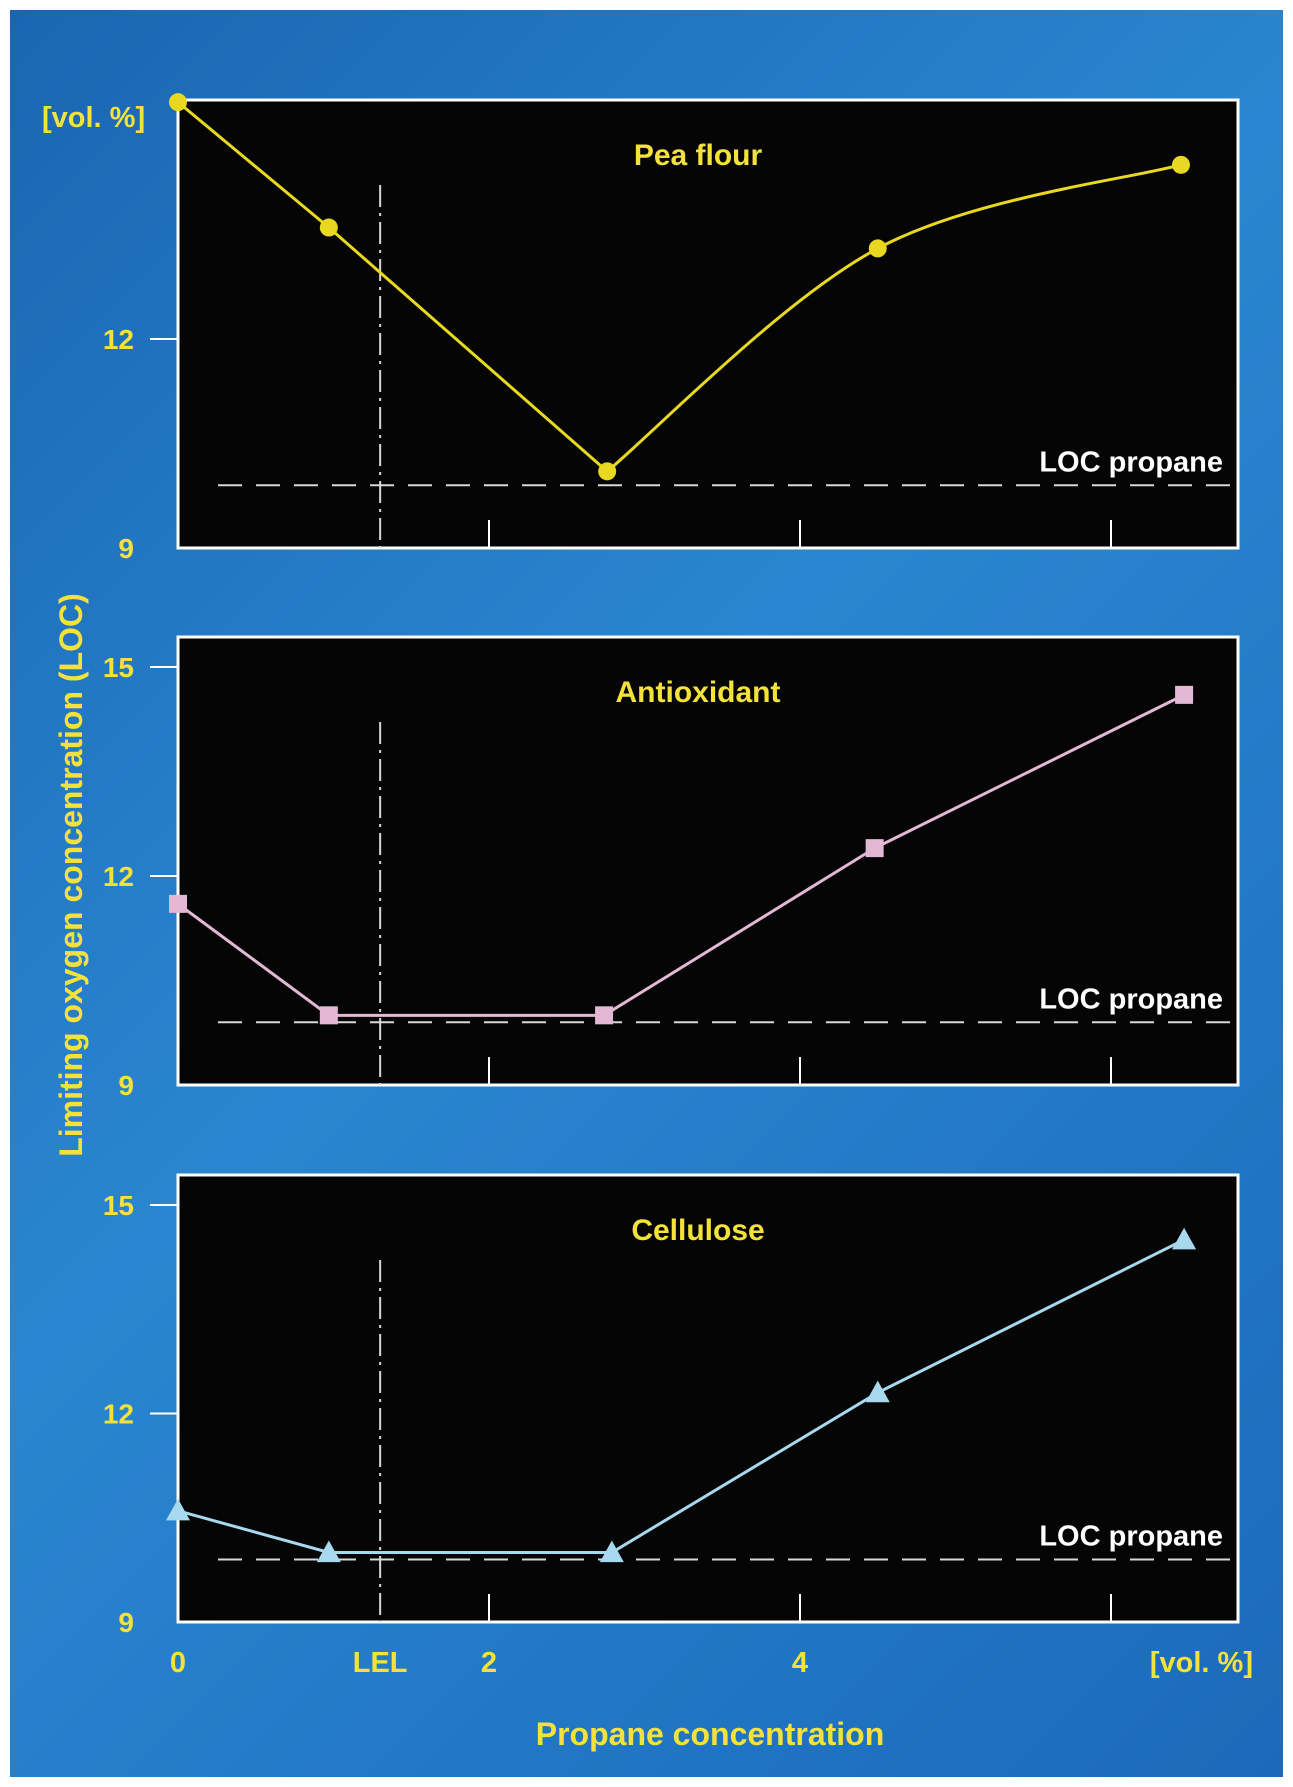 This screenshot has height=1787, width=1293. What do you see at coordinates (698, 155) in the screenshot?
I see `panel-title-pea-flour: Pea flour` at bounding box center [698, 155].